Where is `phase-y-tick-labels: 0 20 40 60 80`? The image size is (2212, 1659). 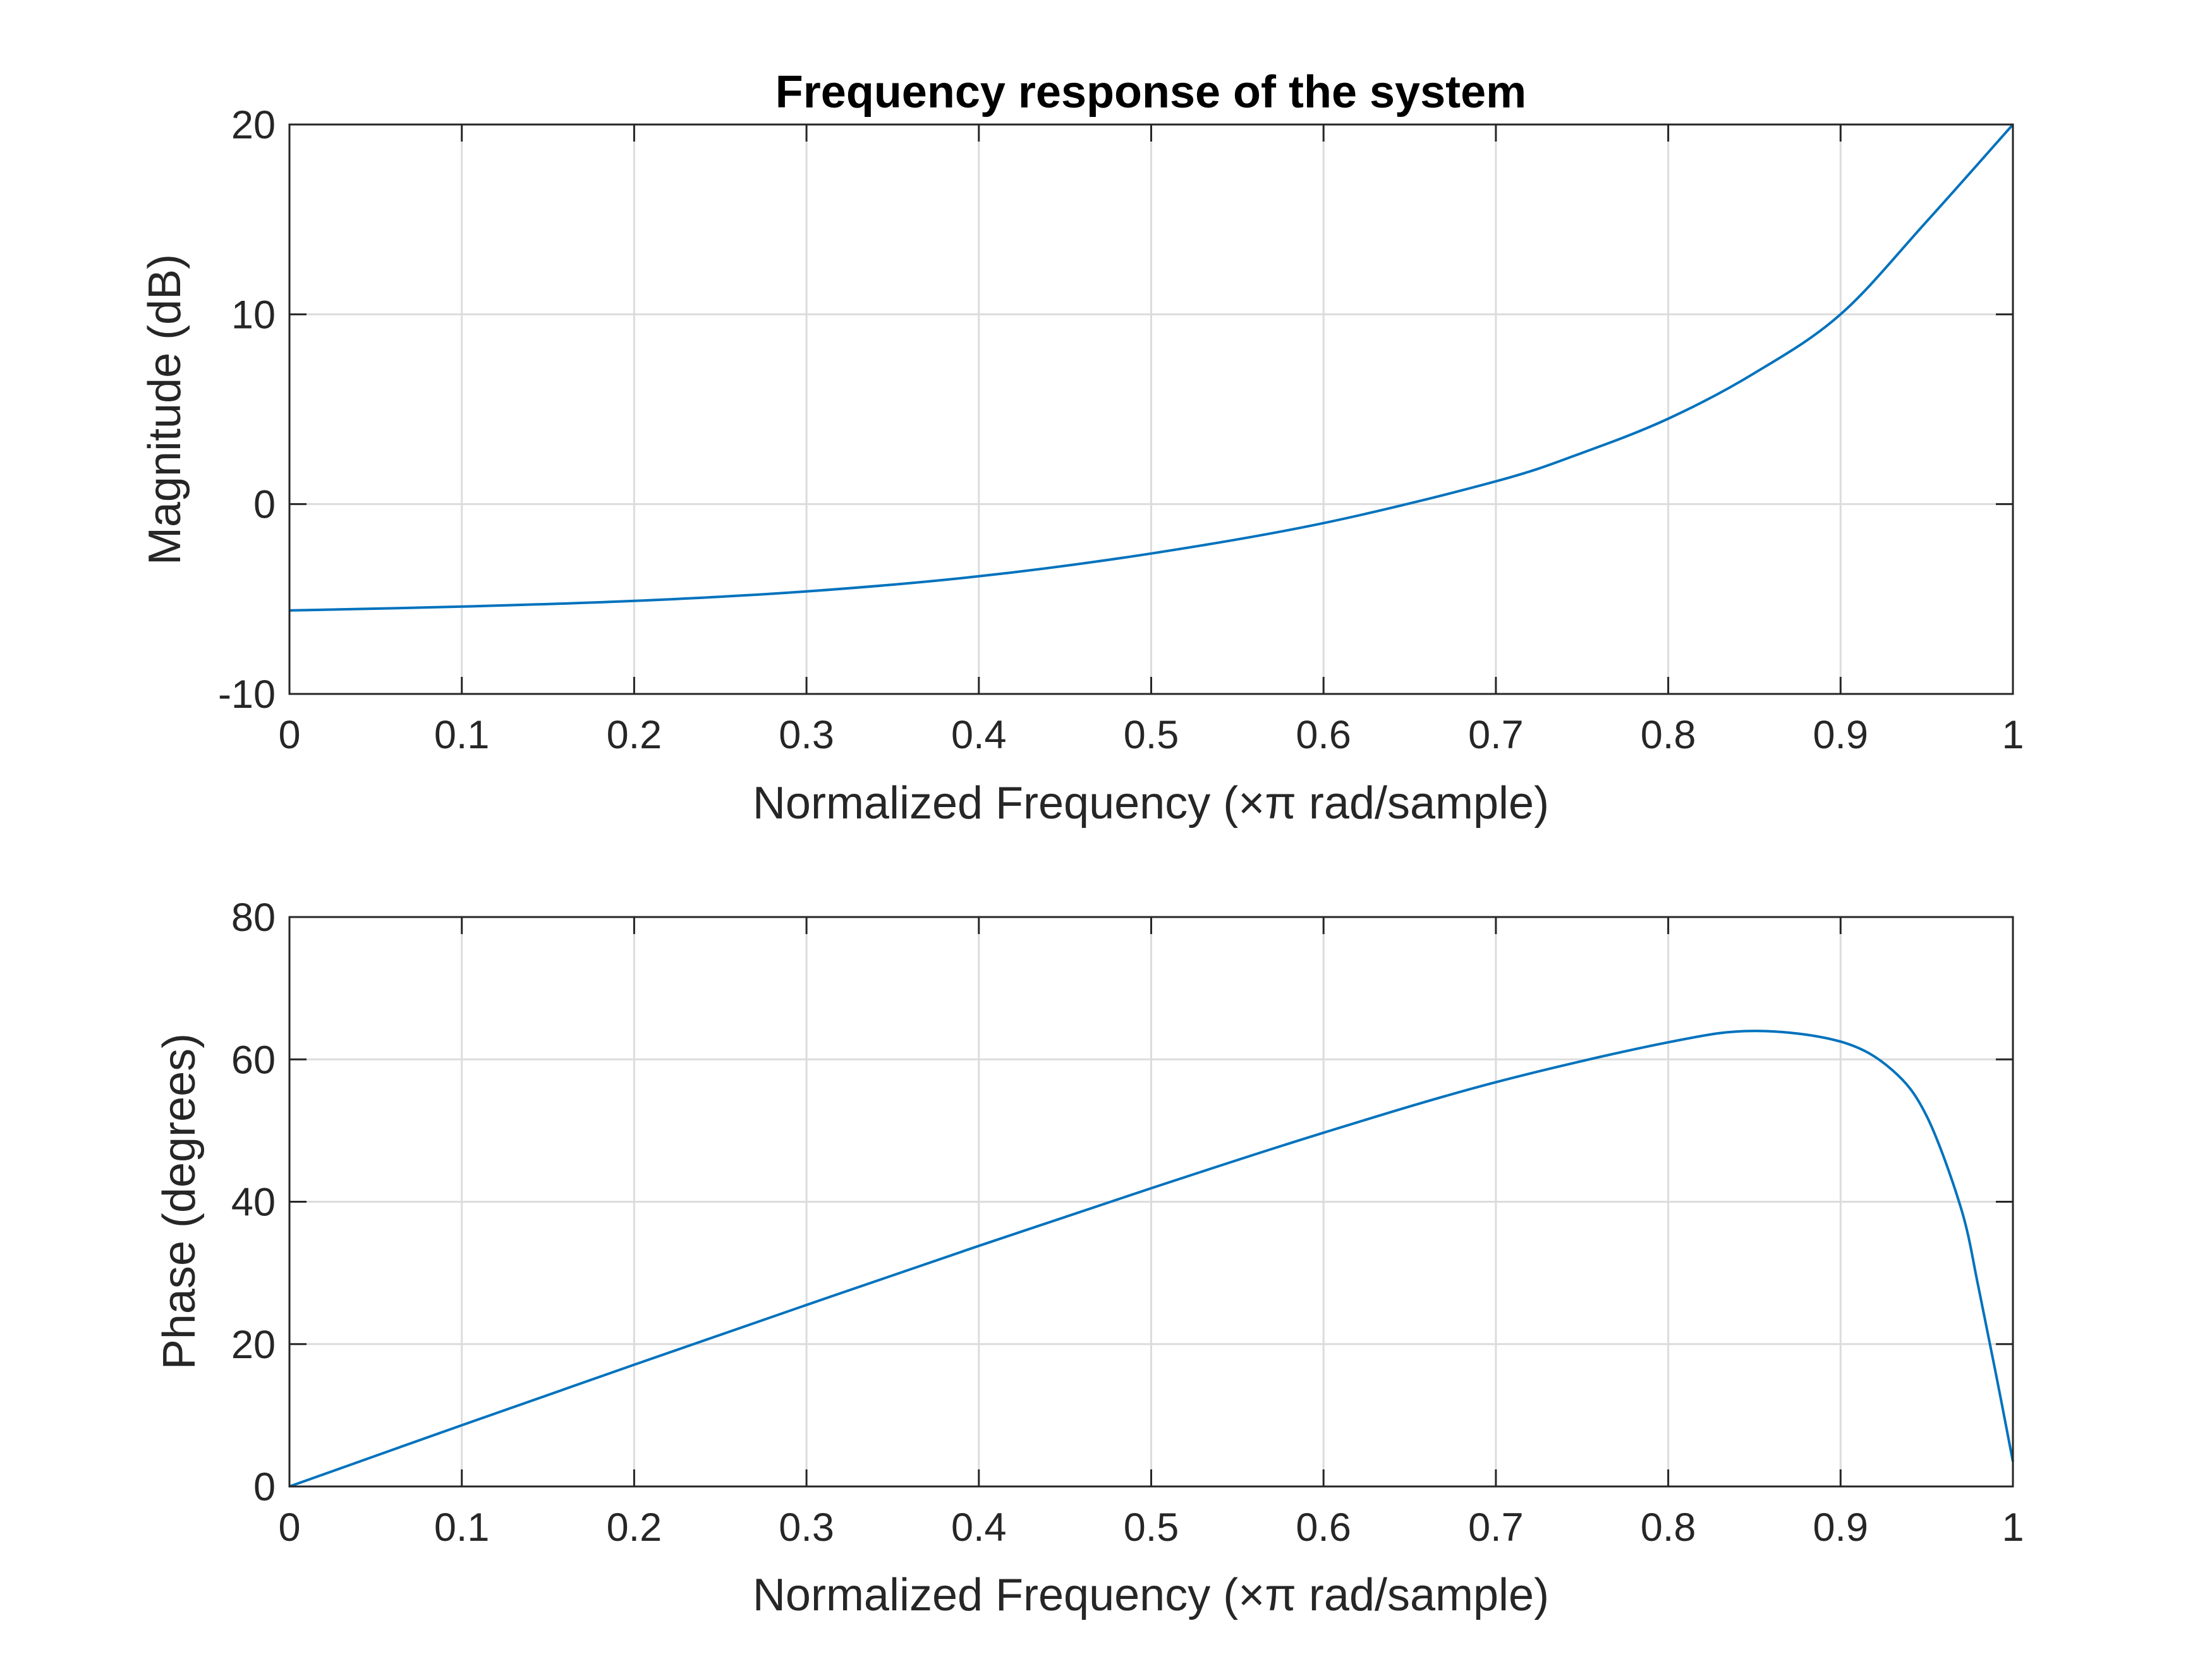
phase-y-tick-labels: 0 20 40 60 80 is located at coordinates (253, 1202).